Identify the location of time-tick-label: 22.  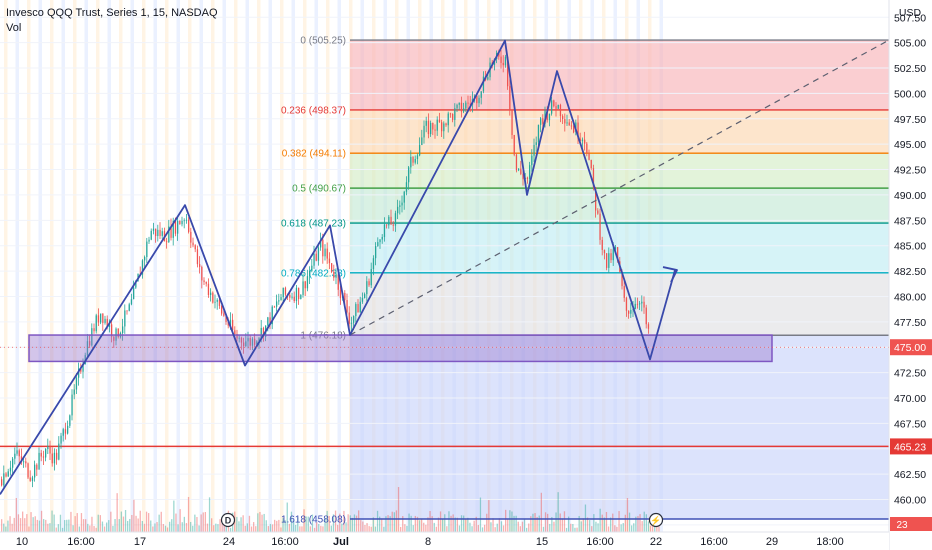
(656, 542).